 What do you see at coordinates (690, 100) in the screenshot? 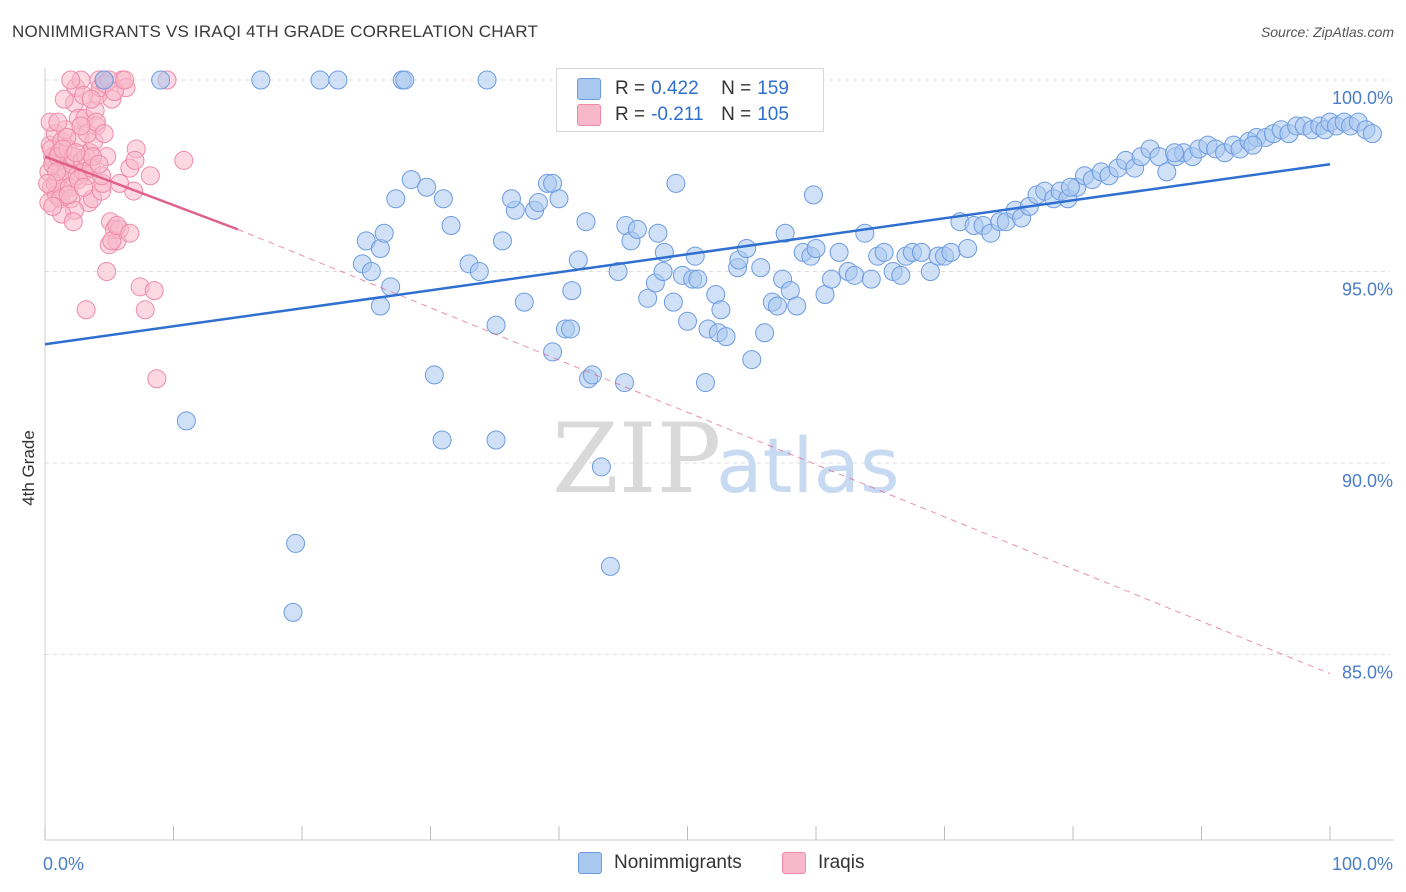
I see `stats-legend: R = 0.422 N = 159 R = -0.211 N = 105` at bounding box center [690, 100].